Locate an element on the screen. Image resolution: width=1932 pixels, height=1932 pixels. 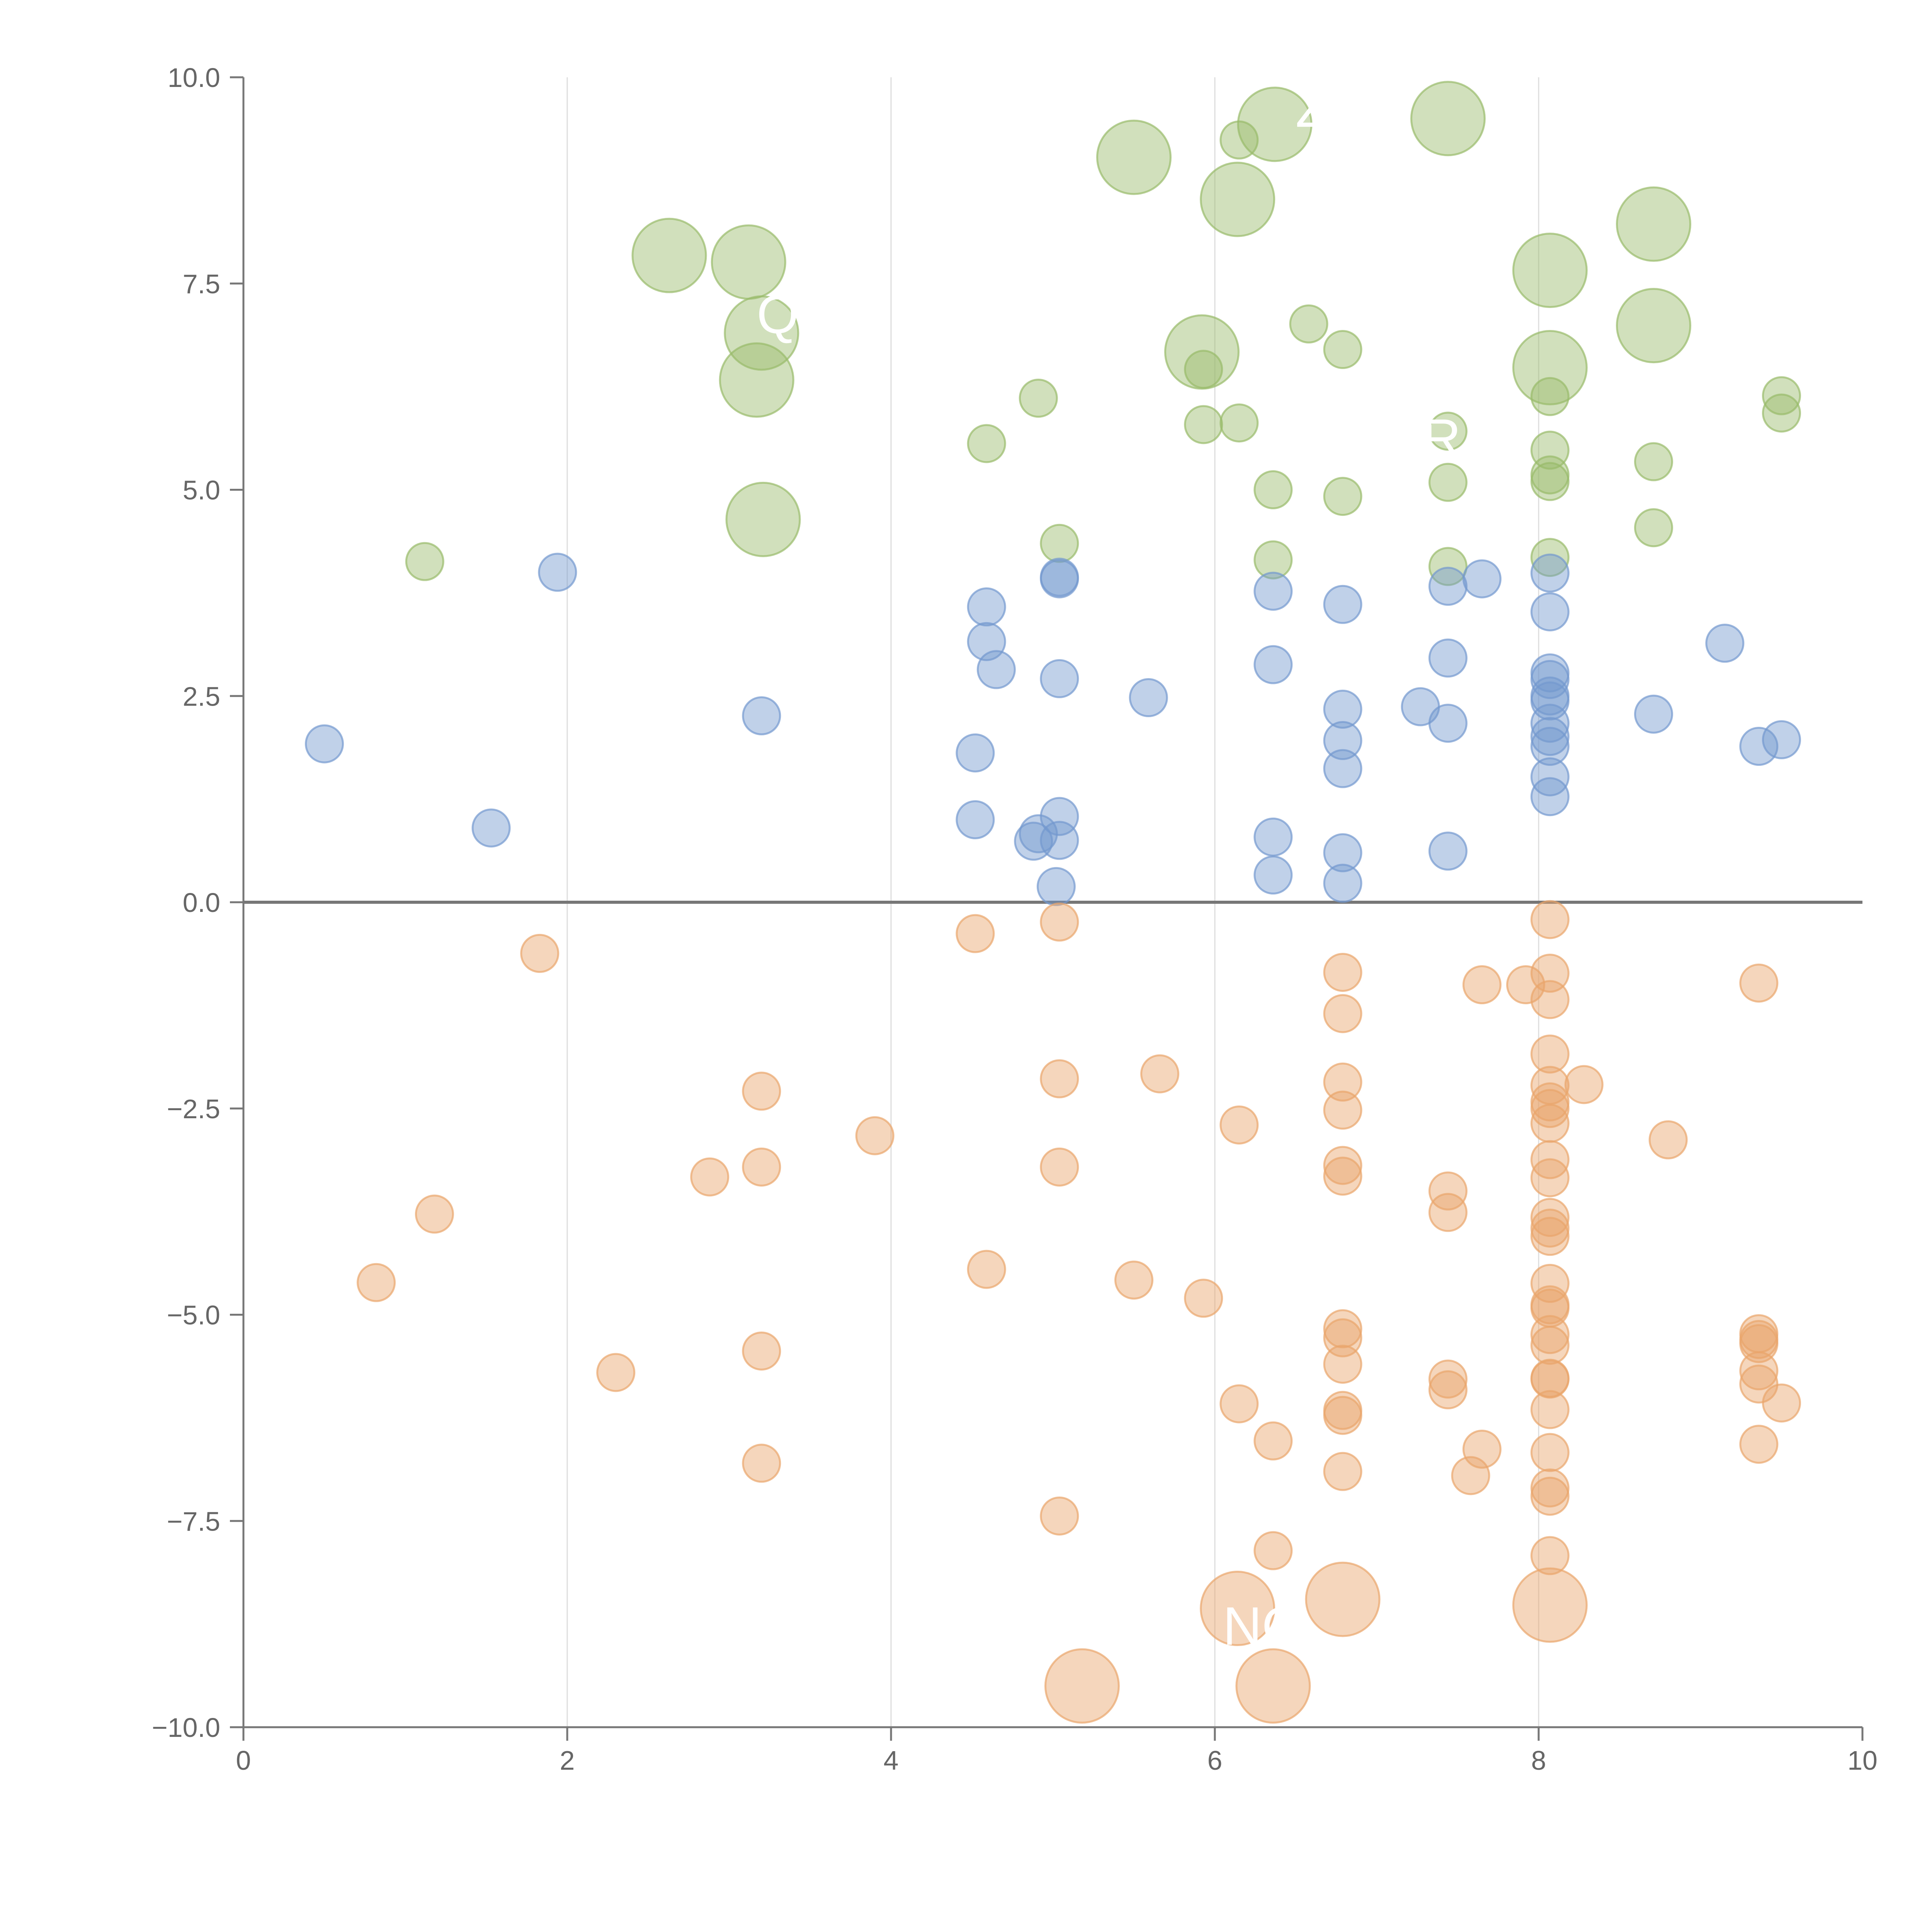
y-tick-label: 2.5 is located at coordinates (202, 696).